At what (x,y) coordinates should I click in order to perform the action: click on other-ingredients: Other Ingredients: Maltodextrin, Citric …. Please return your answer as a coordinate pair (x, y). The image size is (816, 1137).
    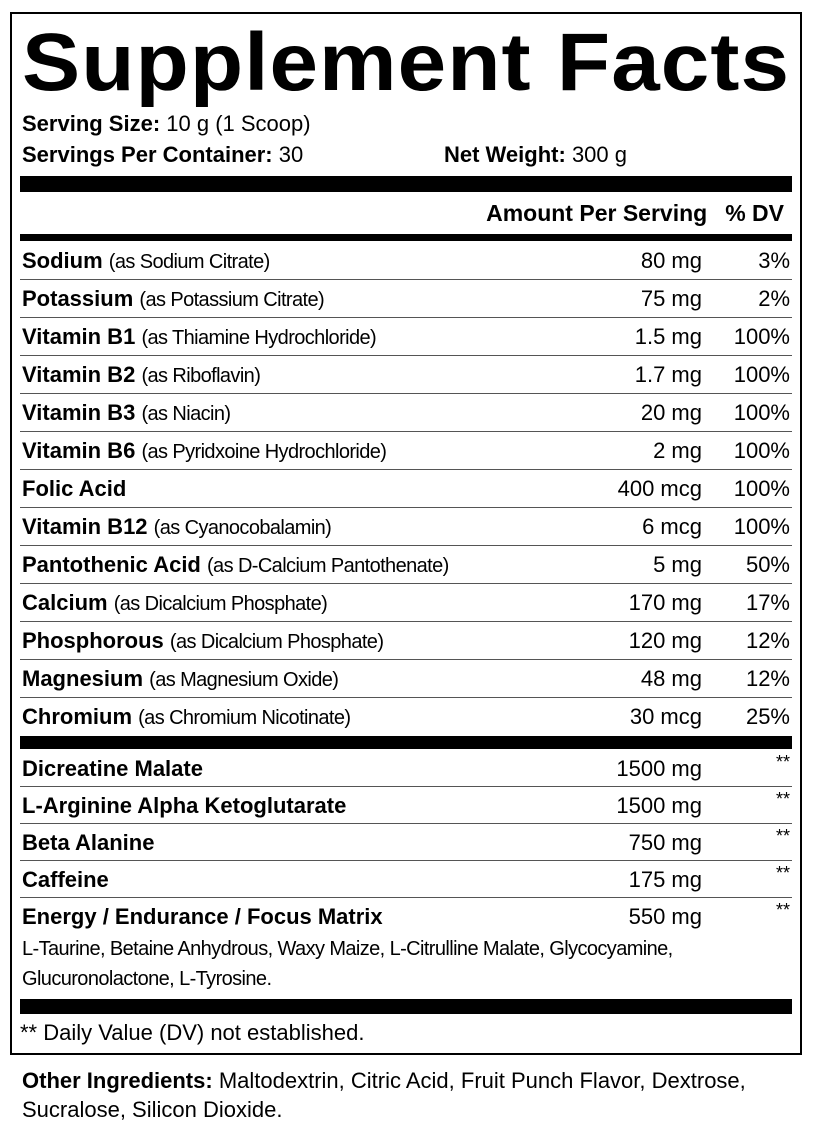
    Looking at the image, I should click on (402, 1095).